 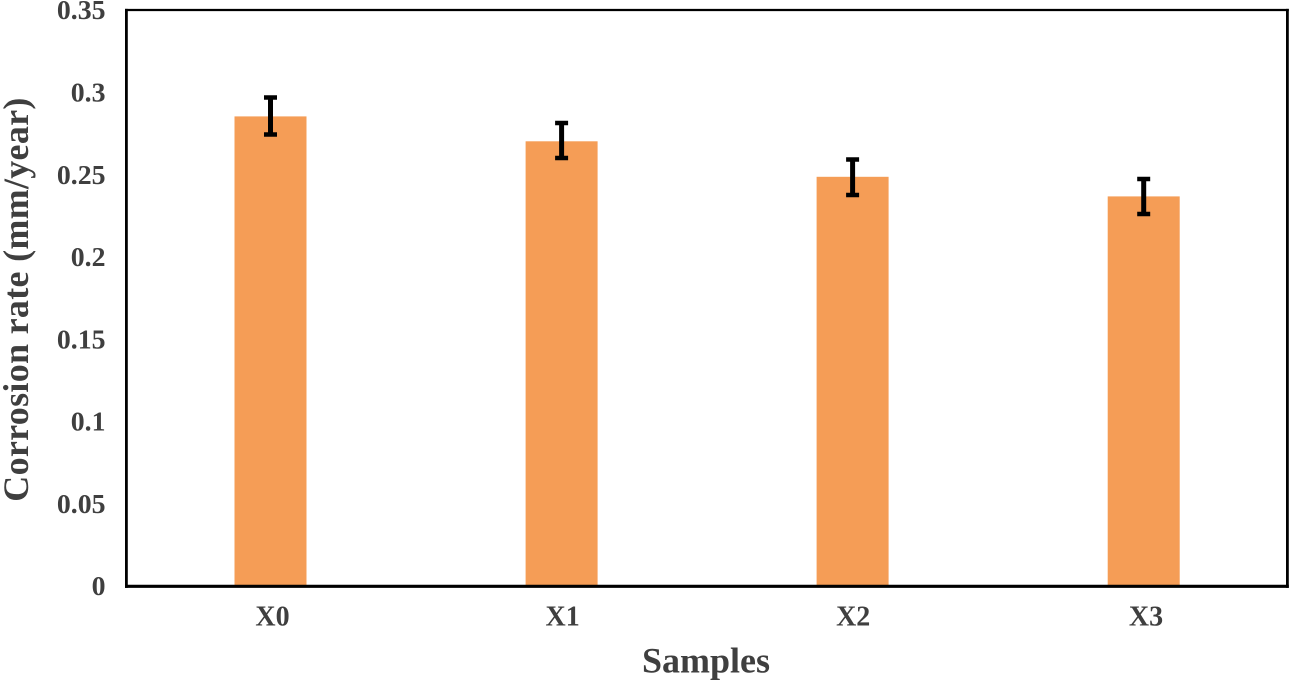 I want to click on svg-text: Corrosion rate (mm/year), so click(x=18, y=299).